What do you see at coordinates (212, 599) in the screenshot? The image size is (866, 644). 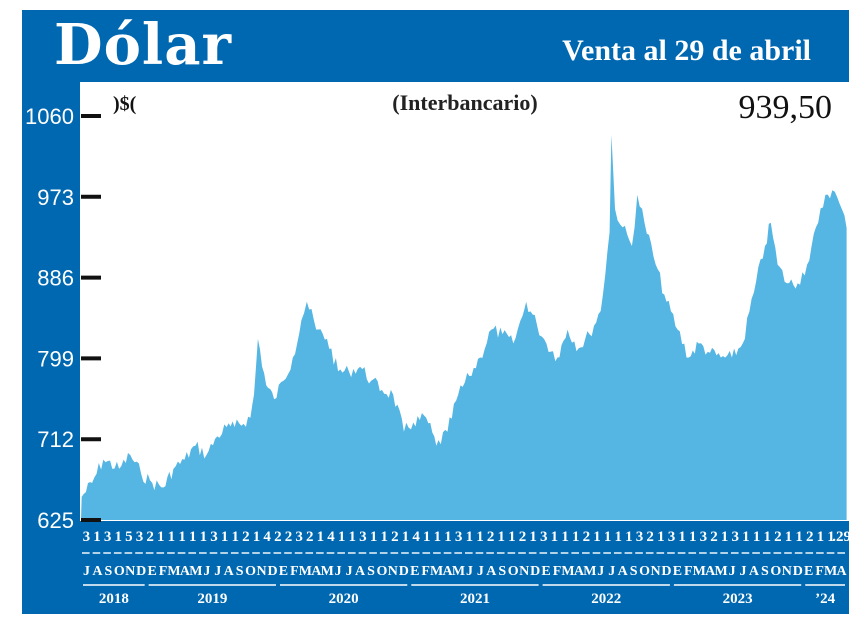 I see `x-year-label: 2019` at bounding box center [212, 599].